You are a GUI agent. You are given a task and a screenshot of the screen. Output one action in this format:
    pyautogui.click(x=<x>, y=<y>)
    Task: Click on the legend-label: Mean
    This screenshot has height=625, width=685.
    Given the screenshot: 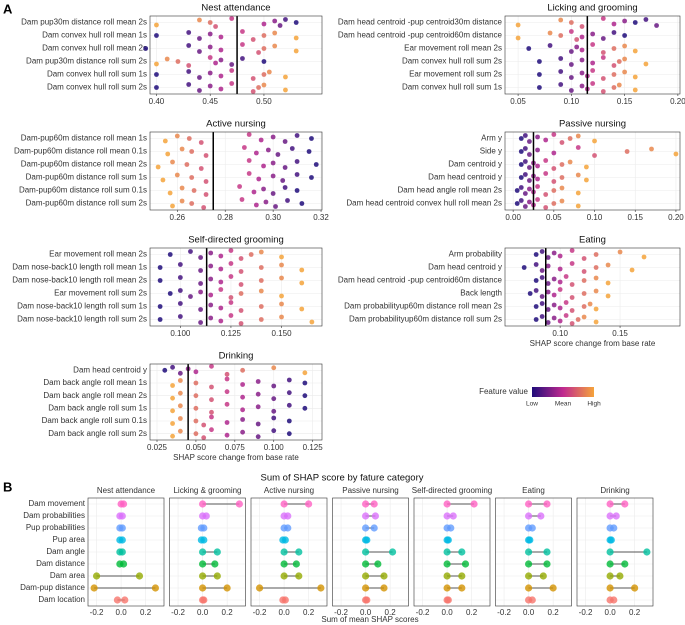 What is the action you would take?
    pyautogui.click(x=563, y=404)
    